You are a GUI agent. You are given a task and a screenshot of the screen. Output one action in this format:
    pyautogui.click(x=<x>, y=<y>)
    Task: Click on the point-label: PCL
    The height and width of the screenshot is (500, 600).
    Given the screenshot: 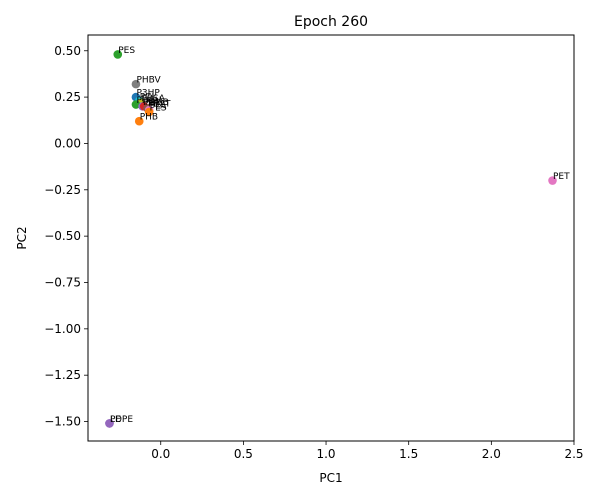 What is the action you would take?
    pyautogui.click(x=148, y=97)
    